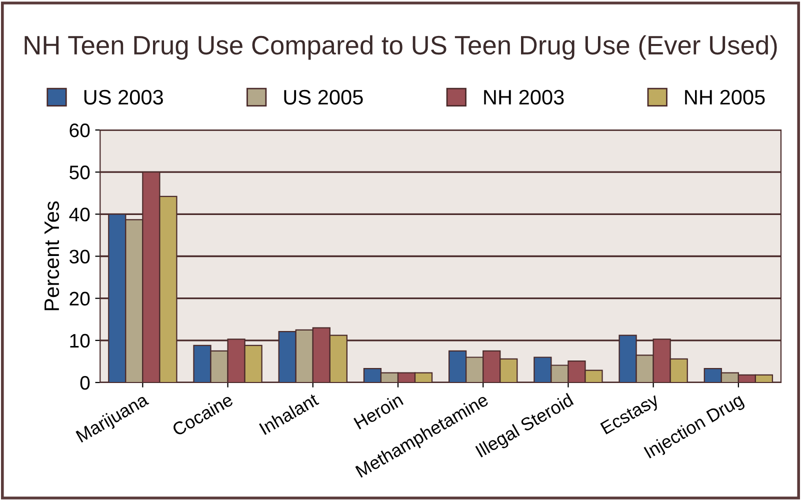 The image size is (801, 500). I want to click on chart-title: NH Teen Drug Use Compared to US Teen Drug Use (Ever Used), so click(400, 47).